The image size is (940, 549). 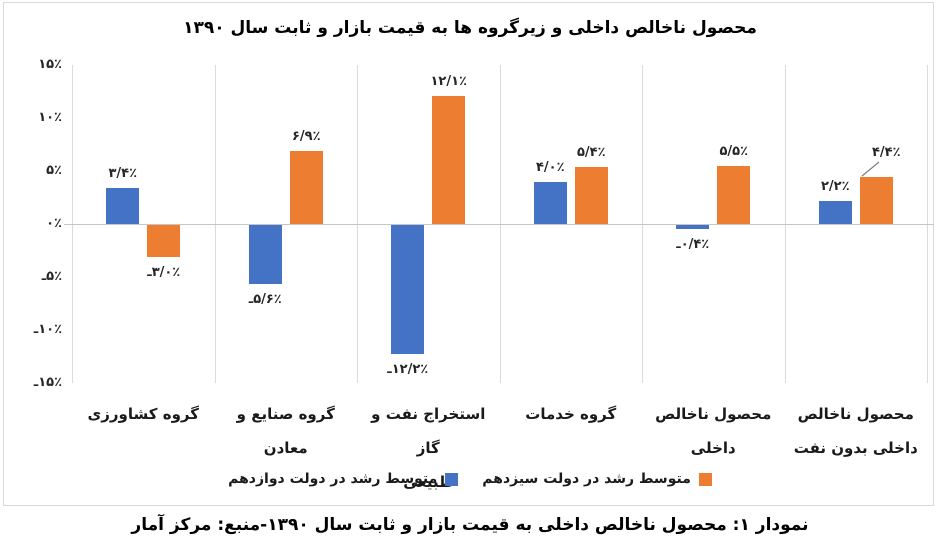 What do you see at coordinates (876, 200) in the screenshot?
I see `bar-gov13-c6` at bounding box center [876, 200].